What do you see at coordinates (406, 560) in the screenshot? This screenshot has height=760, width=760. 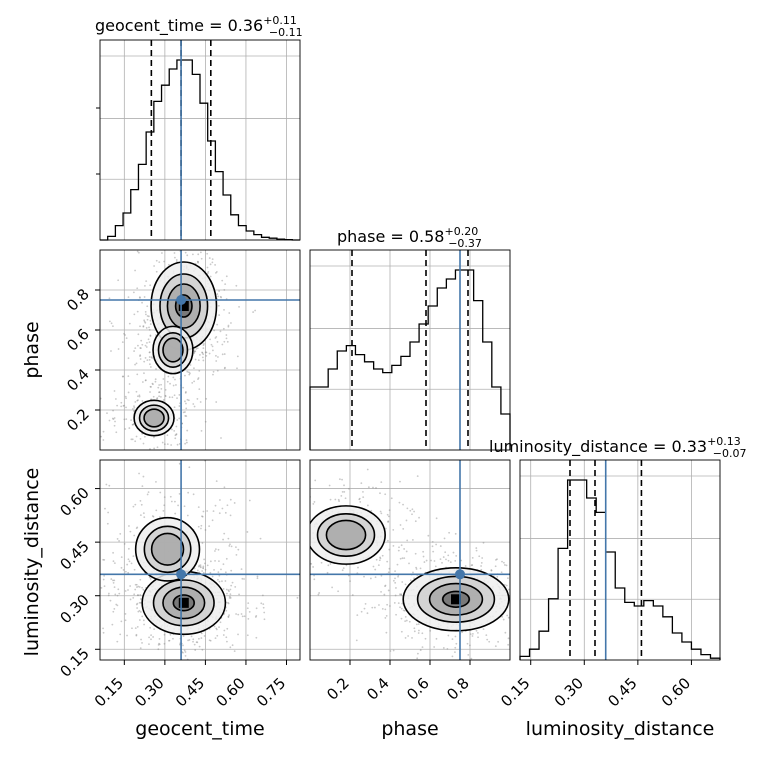 I see `panel-phase-vs-luminosity_distance` at bounding box center [406, 560].